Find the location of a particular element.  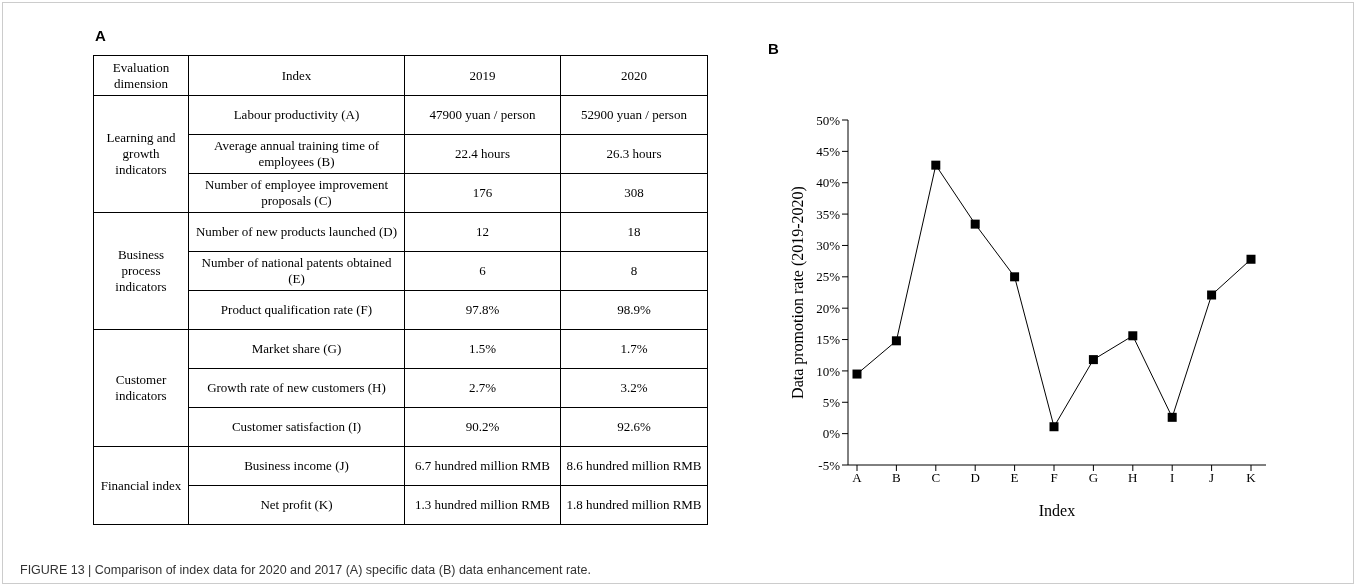

text: Growth rate of new customers (H) is located at coordinates (296, 387).